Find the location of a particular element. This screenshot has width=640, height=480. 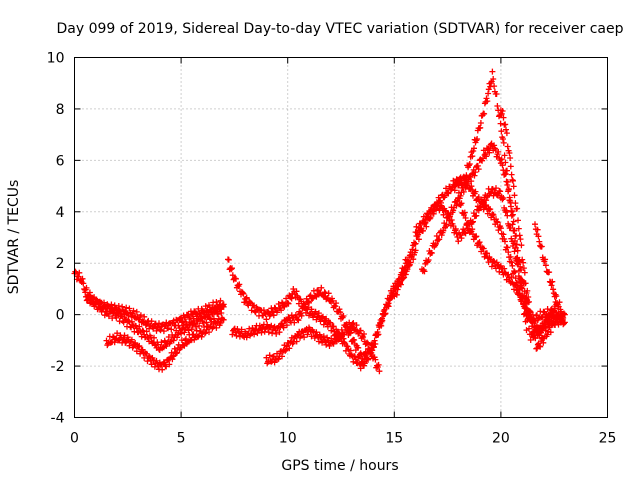

y-axis-label: SDTVAR / TECUs is located at coordinates (14, 237).